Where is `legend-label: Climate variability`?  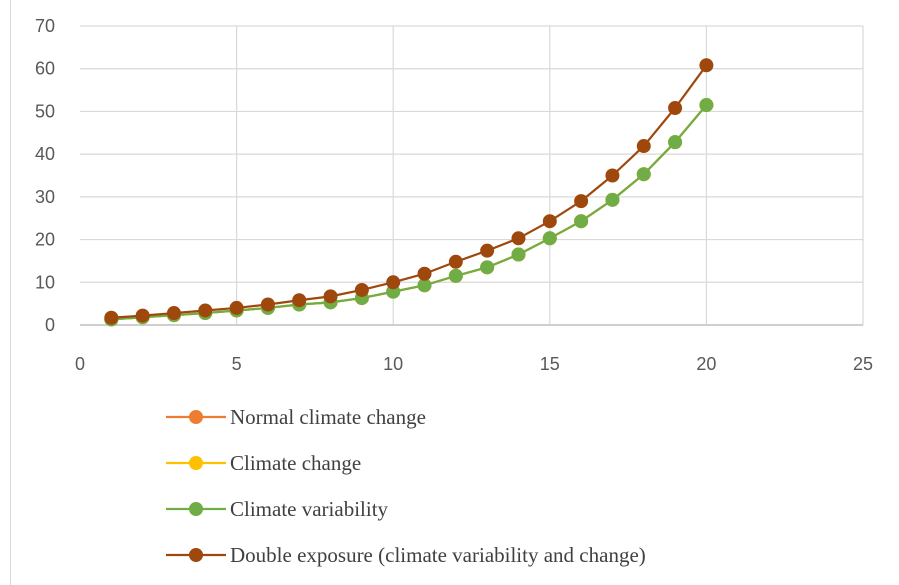 legend-label: Climate variability is located at coordinates (309, 509).